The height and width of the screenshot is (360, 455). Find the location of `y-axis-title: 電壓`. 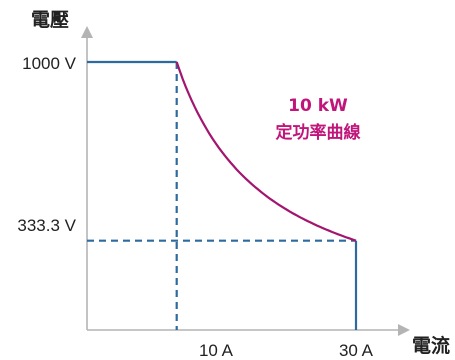

y-axis-title: 電壓 is located at coordinates (50, 20).